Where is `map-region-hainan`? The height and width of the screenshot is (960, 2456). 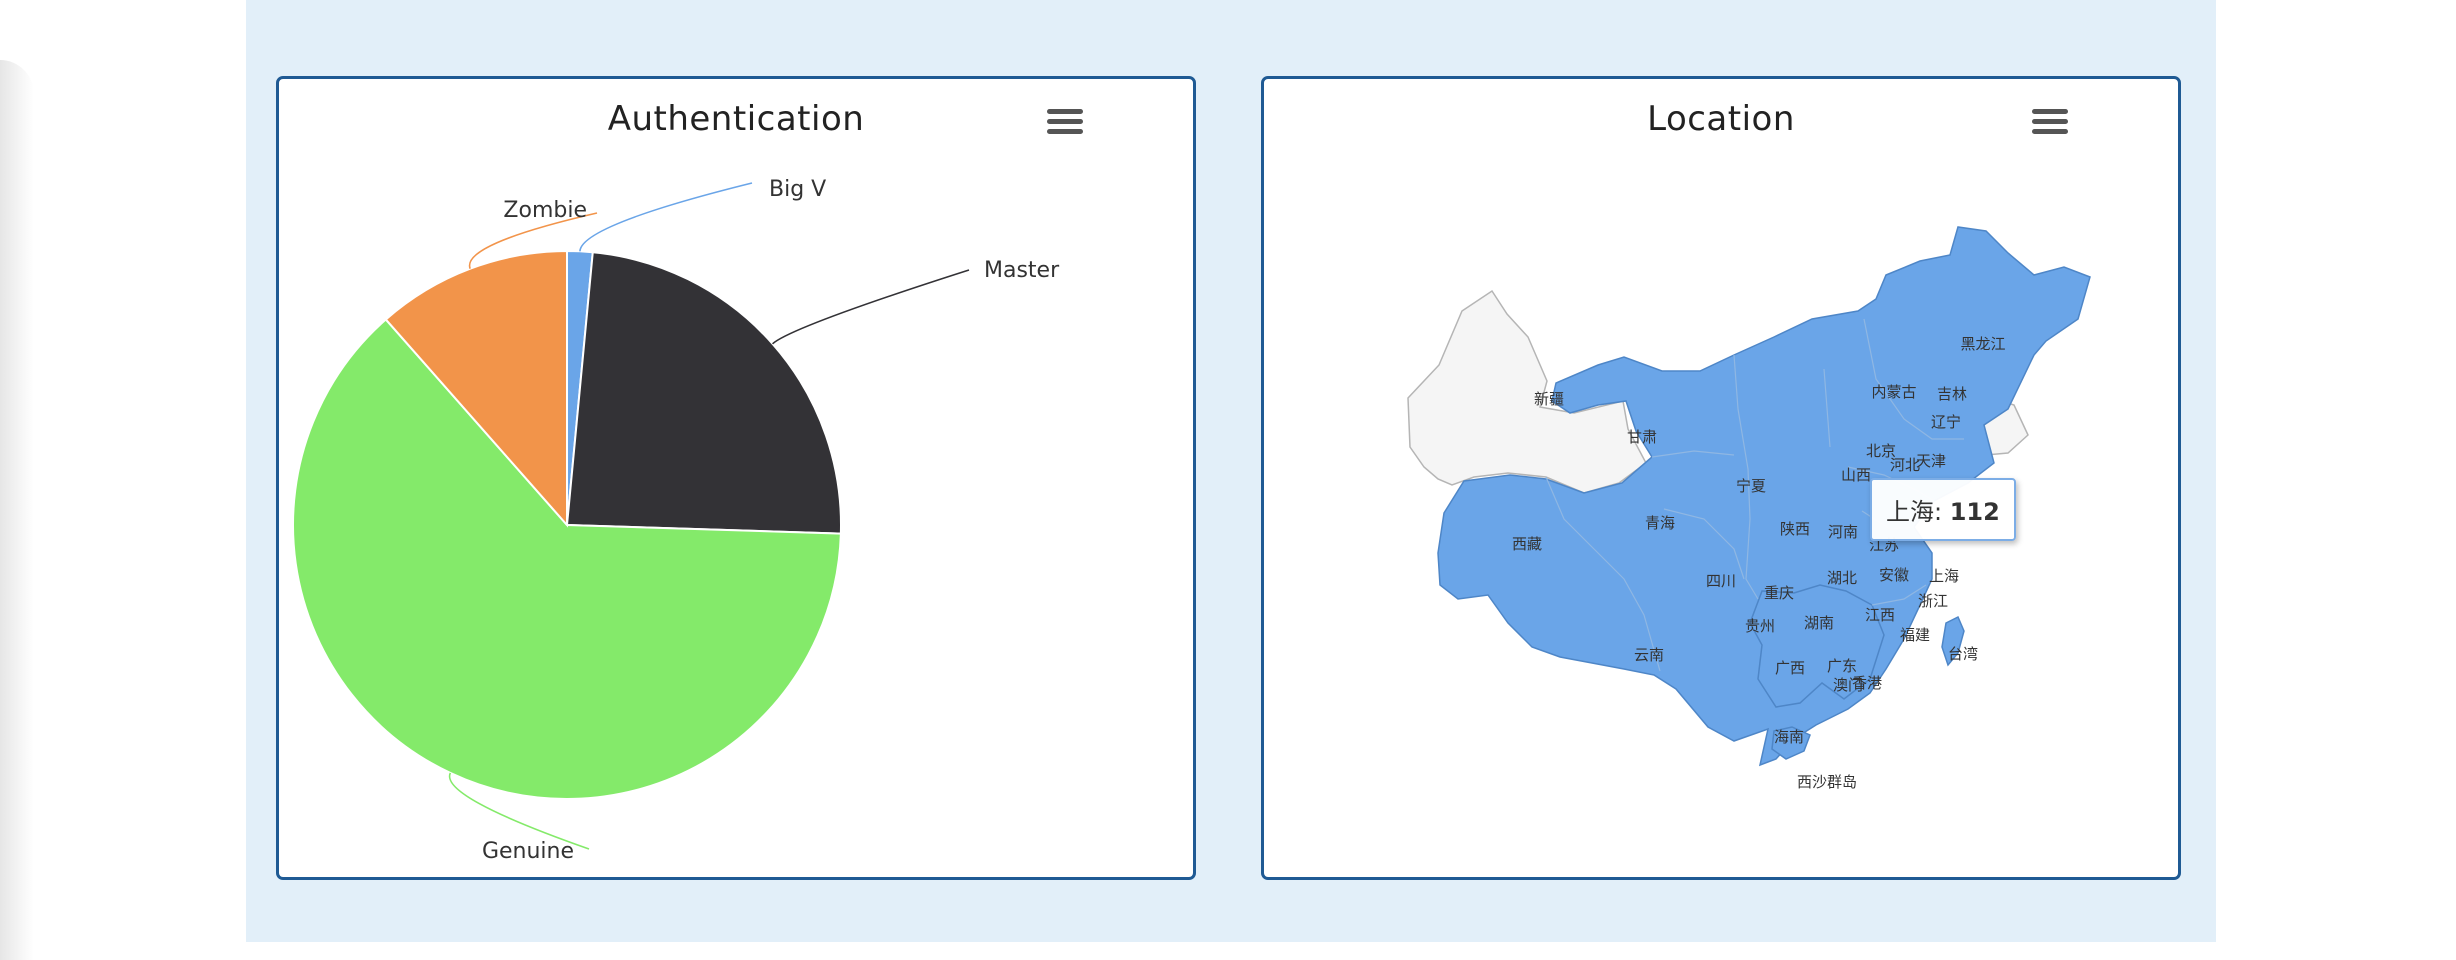 map-region-hainan is located at coordinates (1791, 743).